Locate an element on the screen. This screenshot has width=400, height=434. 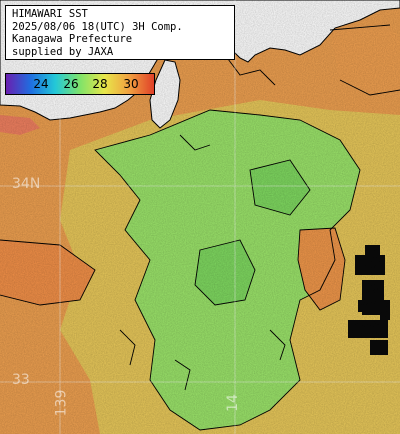
title-text: HIMAWARI SST is located at coordinates (50, 14).